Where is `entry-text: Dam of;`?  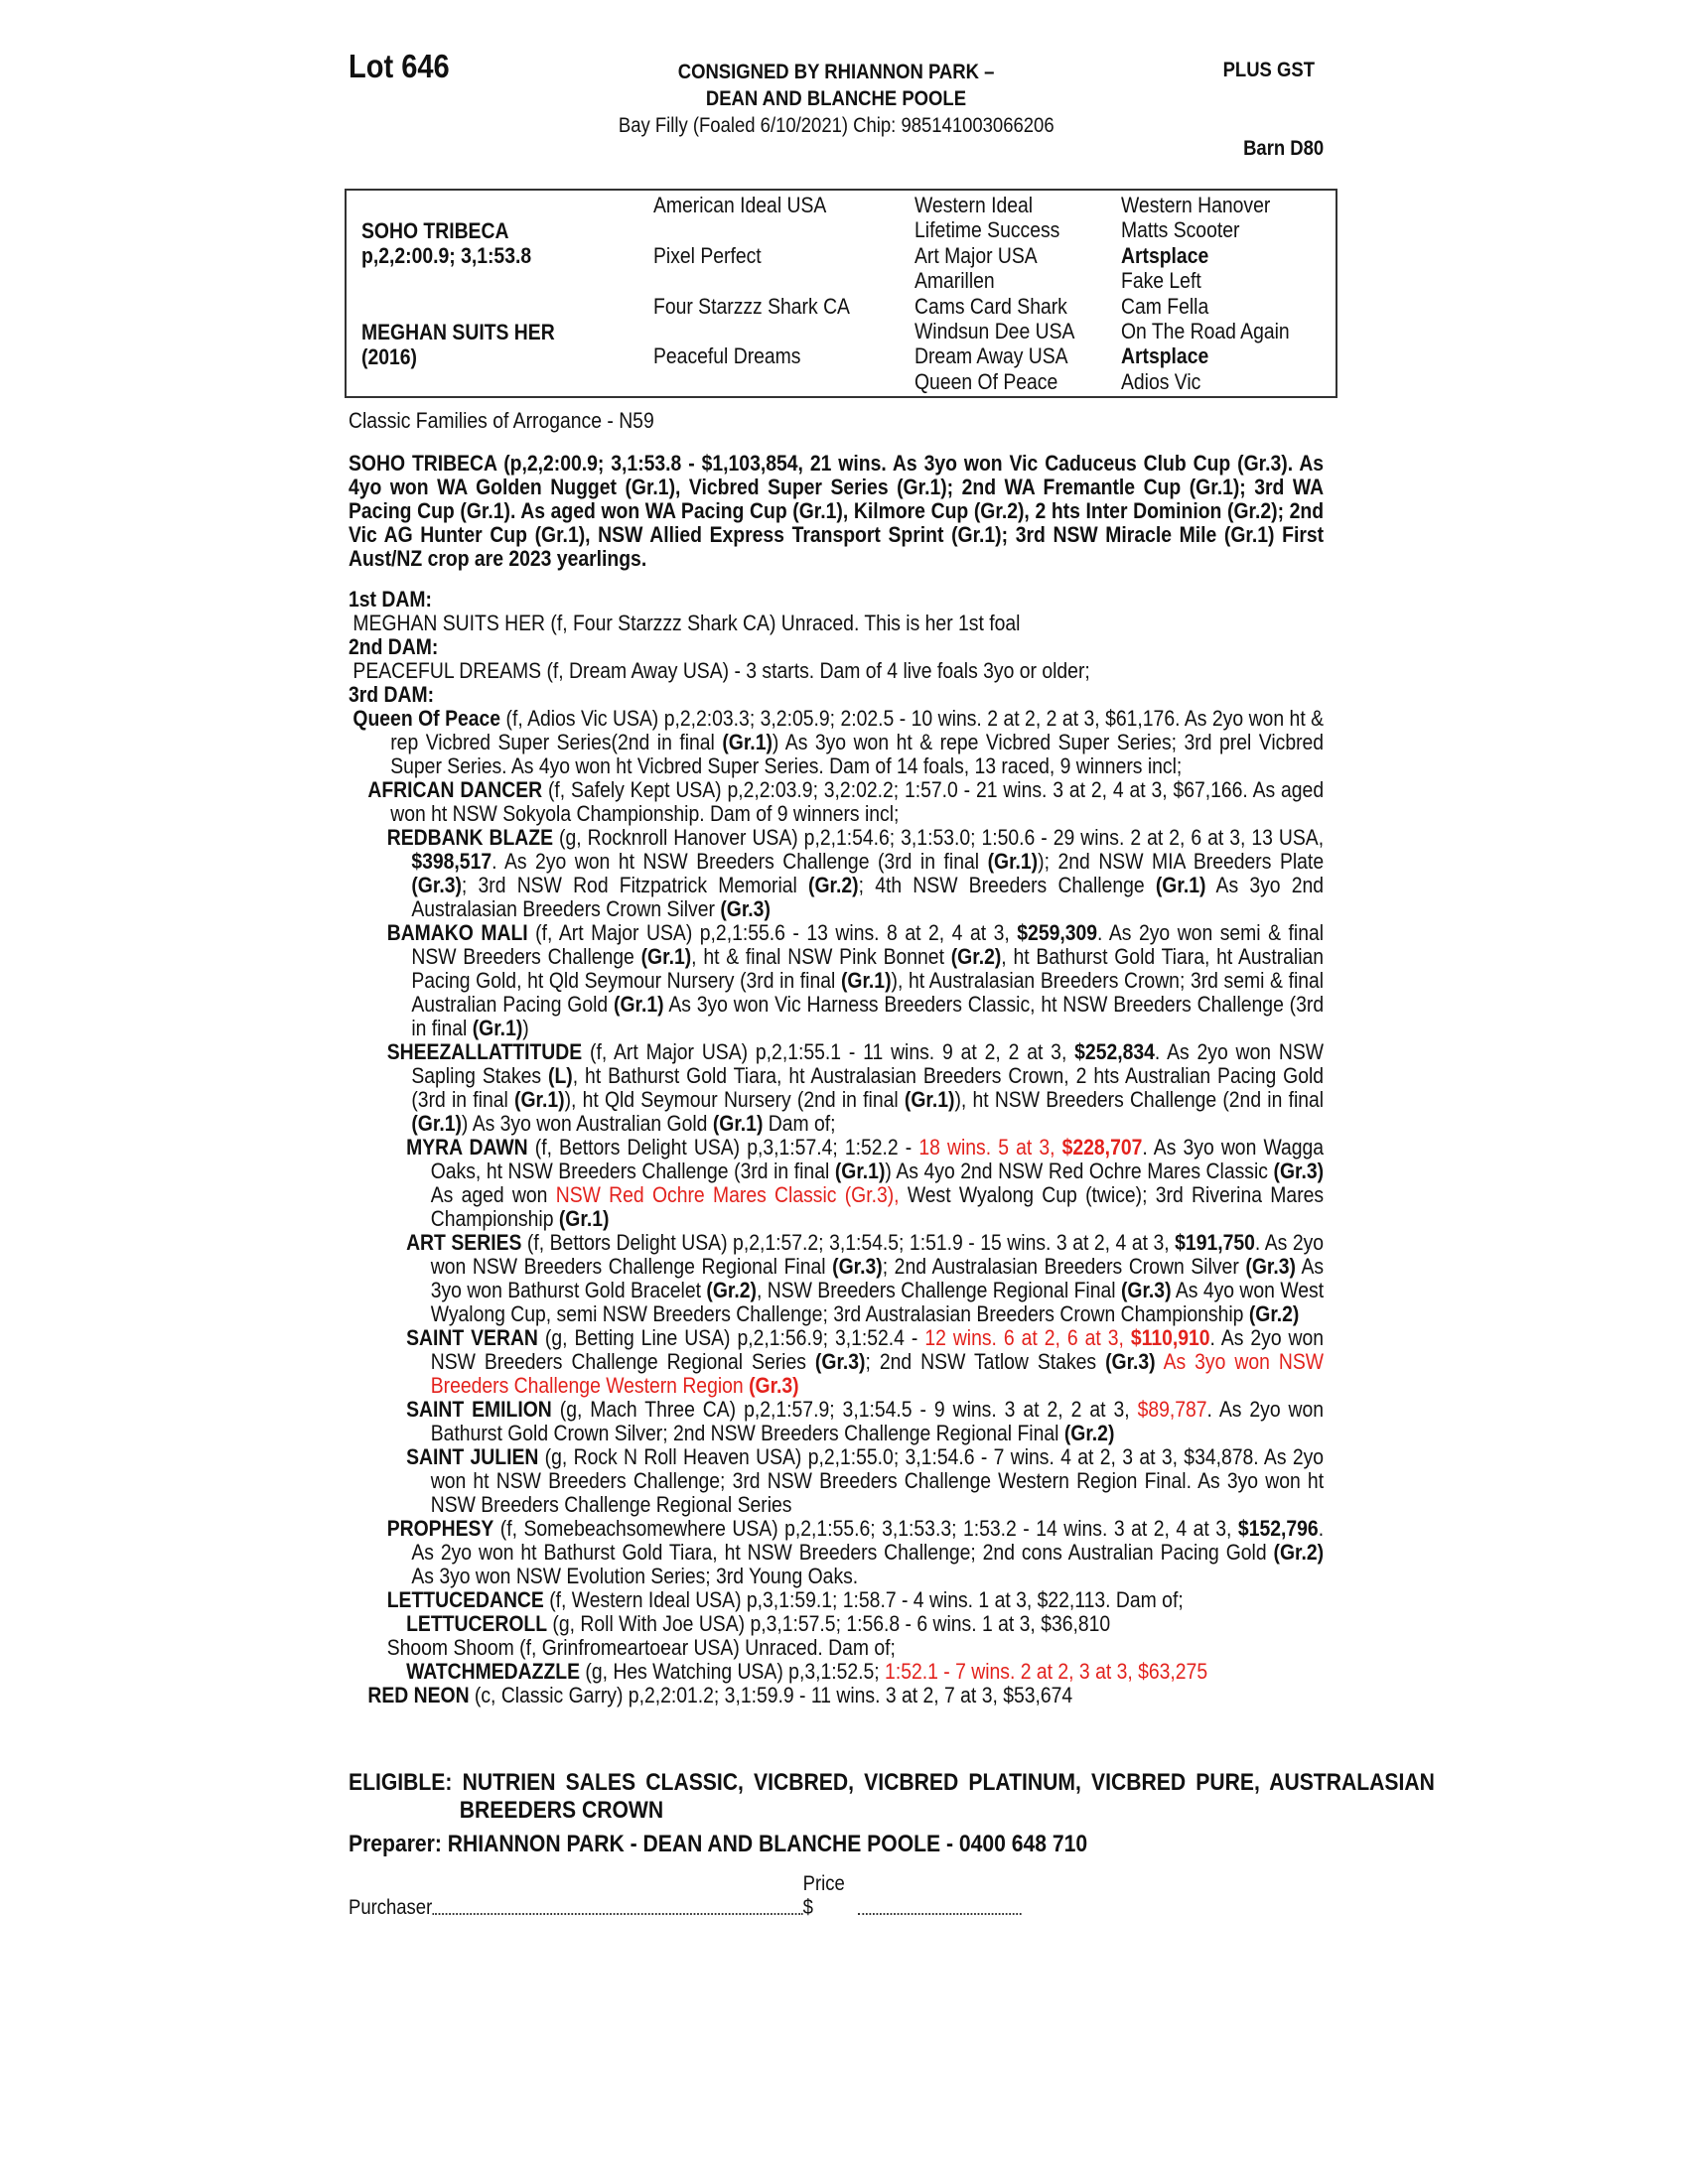
entry-text: Dam of; is located at coordinates (799, 1123).